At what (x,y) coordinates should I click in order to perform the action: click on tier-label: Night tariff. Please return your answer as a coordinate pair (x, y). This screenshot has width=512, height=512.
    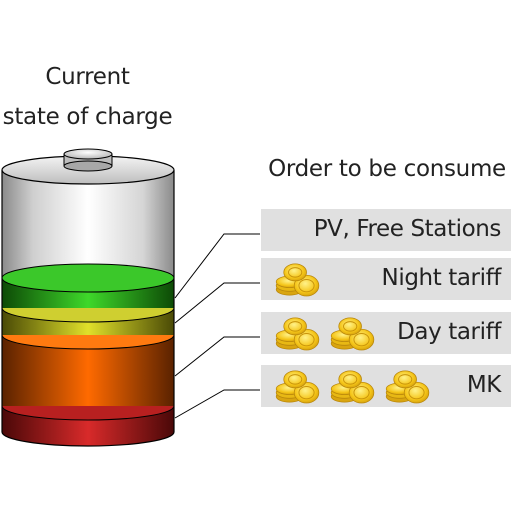
    Looking at the image, I should click on (441, 278).